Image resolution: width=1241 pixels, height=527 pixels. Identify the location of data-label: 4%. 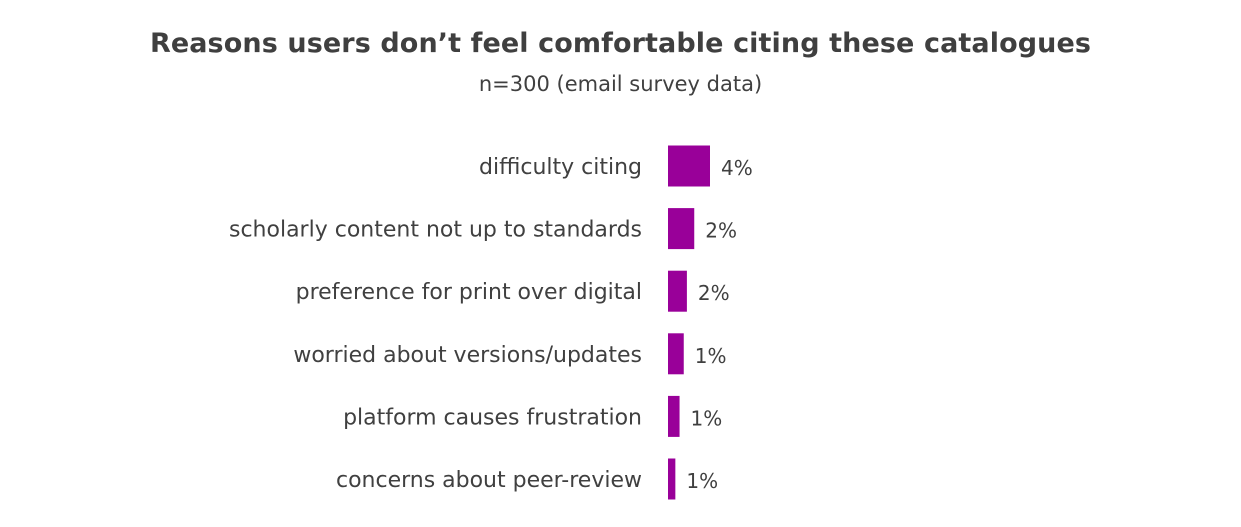
(737, 168).